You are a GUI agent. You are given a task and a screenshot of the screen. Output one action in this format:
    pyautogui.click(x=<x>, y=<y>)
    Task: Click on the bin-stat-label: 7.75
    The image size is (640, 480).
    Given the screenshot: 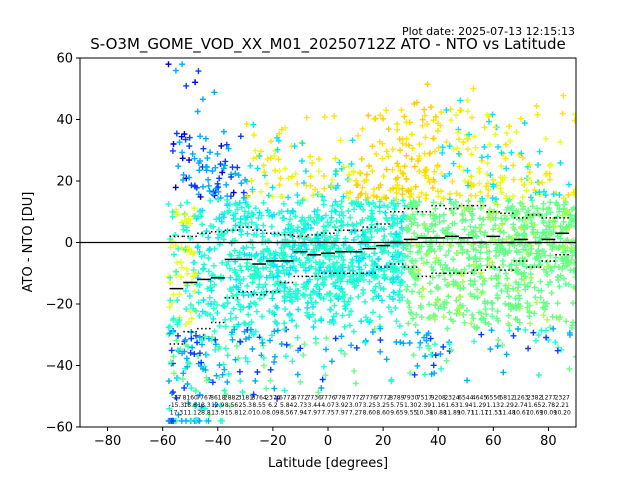 What is the action you would take?
    pyautogui.click(x=328, y=413)
    